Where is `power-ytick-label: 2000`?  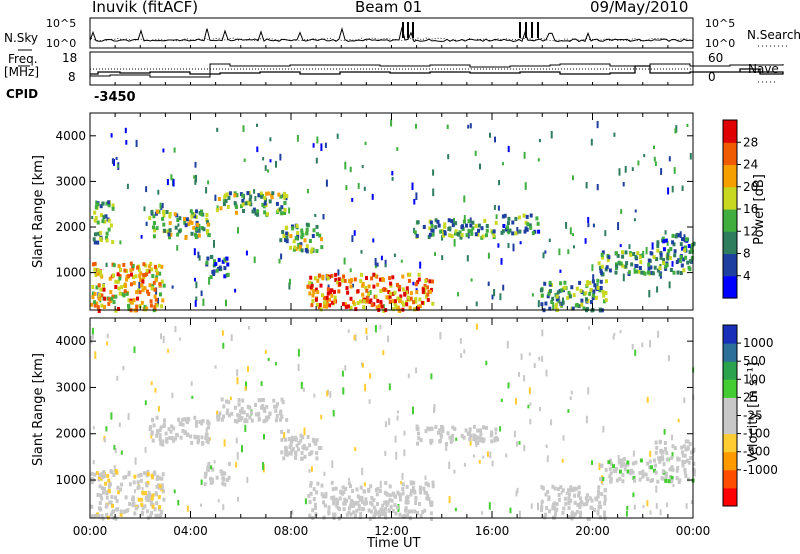 power-ytick-label: 2000 is located at coordinates (70, 227).